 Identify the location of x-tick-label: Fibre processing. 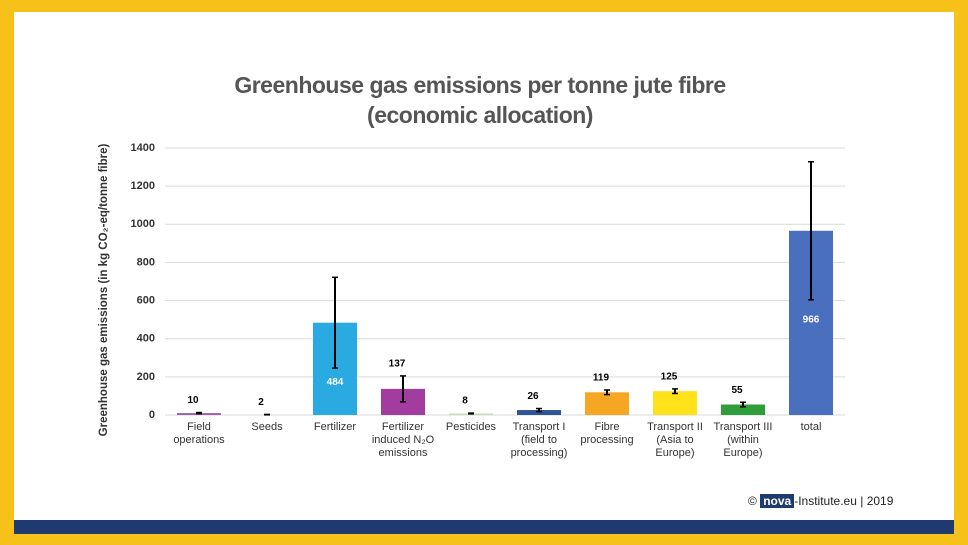
(607, 433).